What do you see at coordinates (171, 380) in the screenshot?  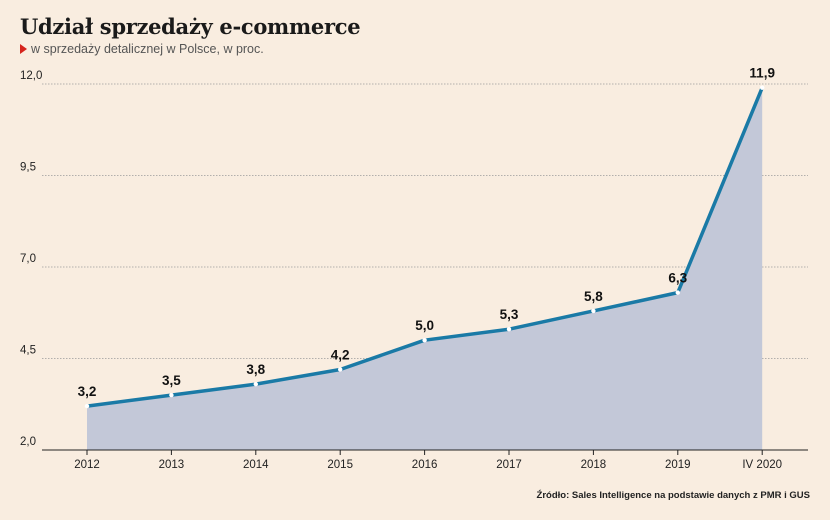 I see `data-label: 3,5` at bounding box center [171, 380].